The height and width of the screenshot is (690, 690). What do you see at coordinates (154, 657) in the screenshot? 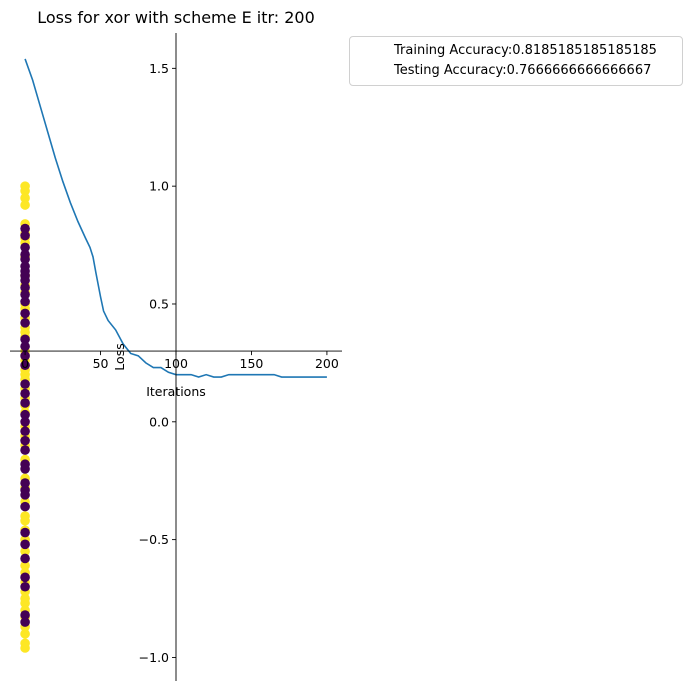
I see `y-tick-label: −1.0` at bounding box center [154, 657].